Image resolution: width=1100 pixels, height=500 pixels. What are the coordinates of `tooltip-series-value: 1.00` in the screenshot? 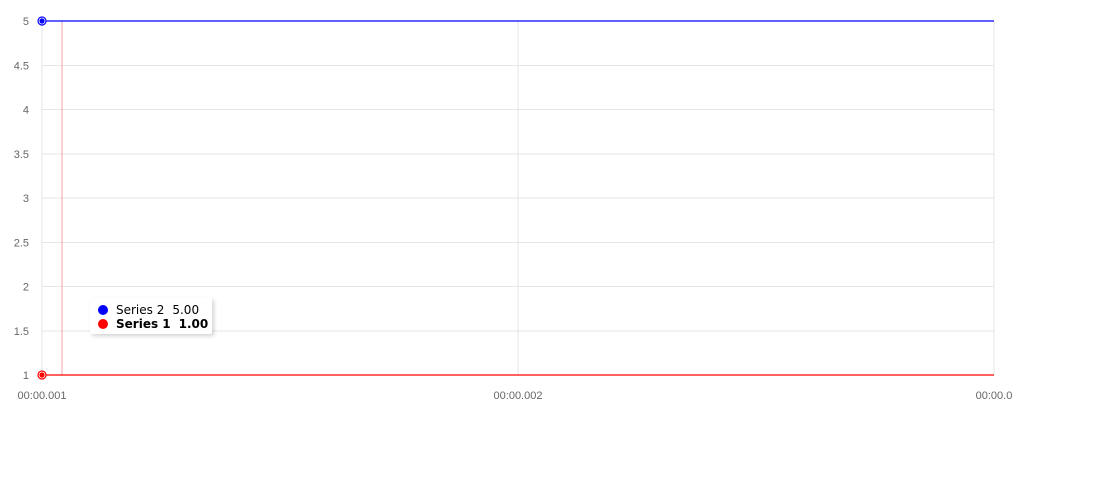 It's located at (193, 324).